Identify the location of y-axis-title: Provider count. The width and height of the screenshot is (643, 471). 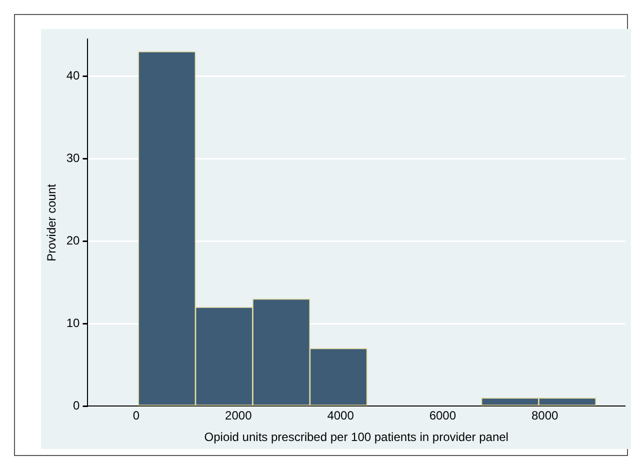
(51, 222).